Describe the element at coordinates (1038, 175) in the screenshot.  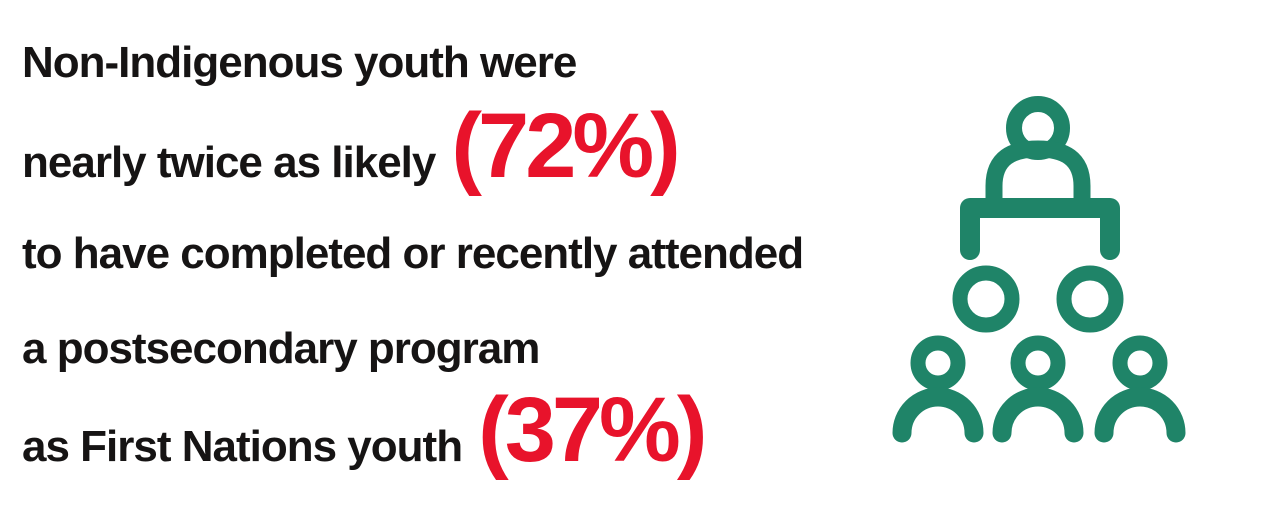
I see `presenter-body-icon` at that location.